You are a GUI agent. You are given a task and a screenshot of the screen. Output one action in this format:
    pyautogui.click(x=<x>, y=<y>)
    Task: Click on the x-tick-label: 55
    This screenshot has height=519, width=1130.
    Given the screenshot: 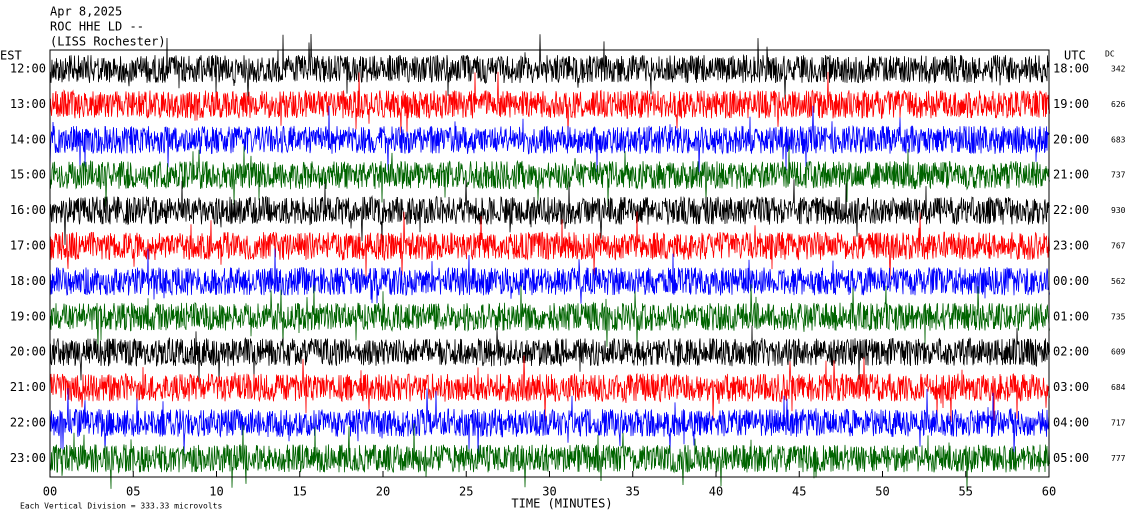 What is the action you would take?
    pyautogui.click(x=966, y=492)
    